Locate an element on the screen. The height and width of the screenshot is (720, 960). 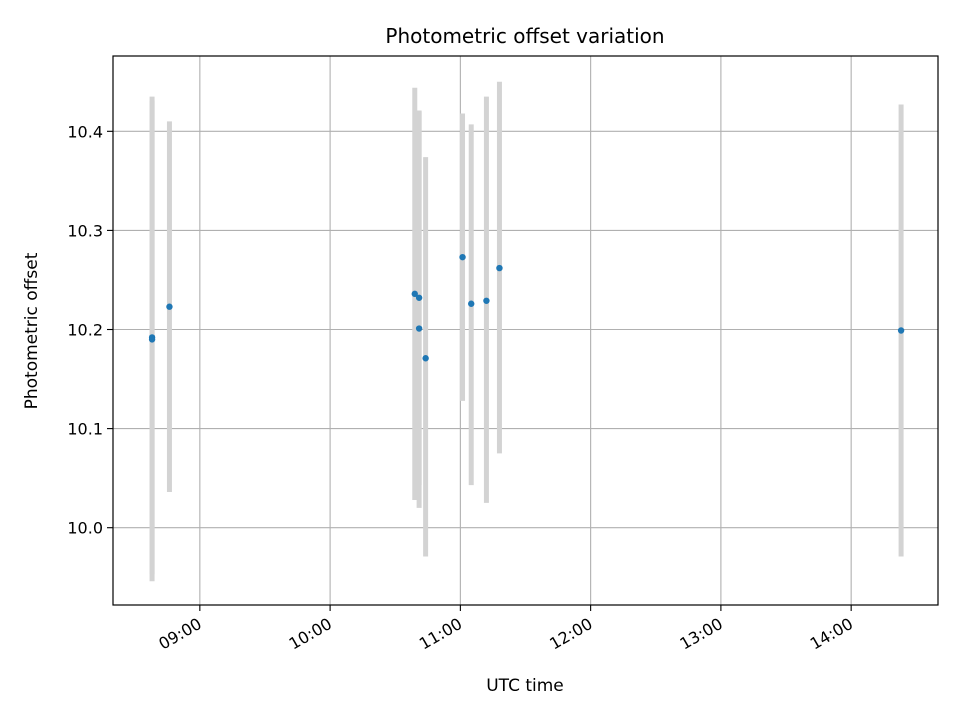
y-tick-label: 10.2 is located at coordinates (85, 330).